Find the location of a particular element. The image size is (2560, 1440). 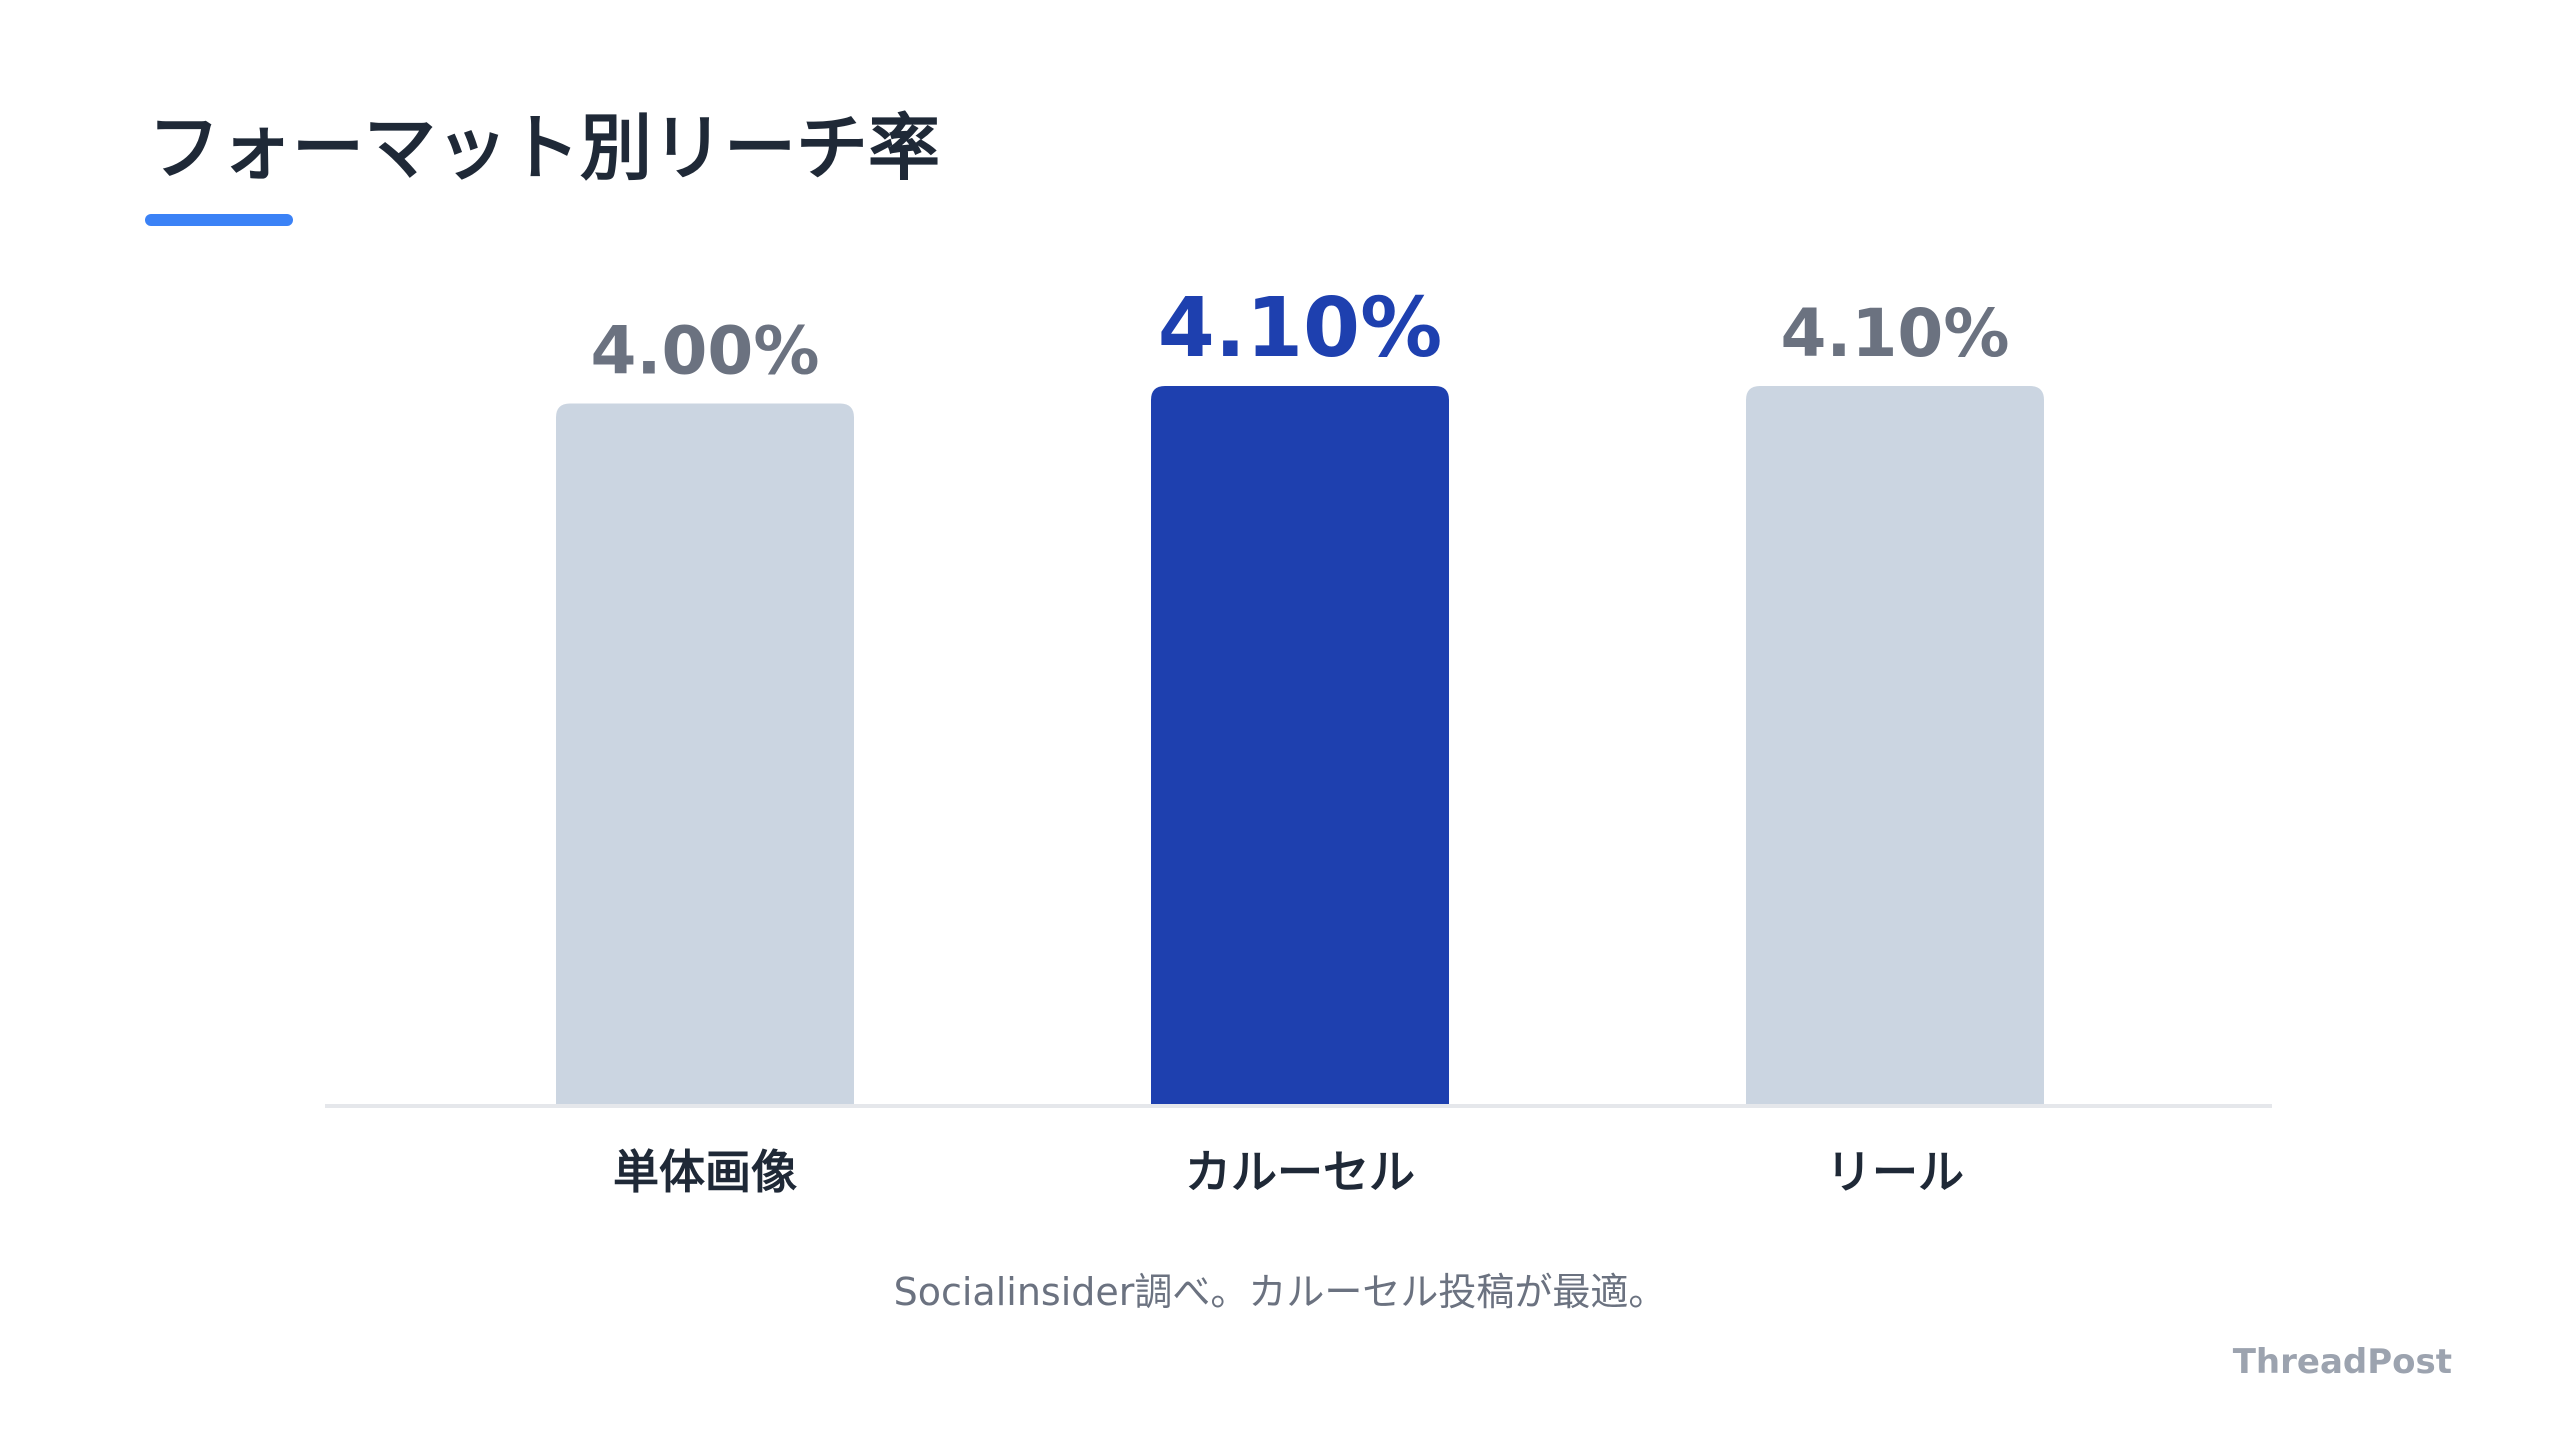

category-label-1: 単体画像 is located at coordinates (705, 1172).